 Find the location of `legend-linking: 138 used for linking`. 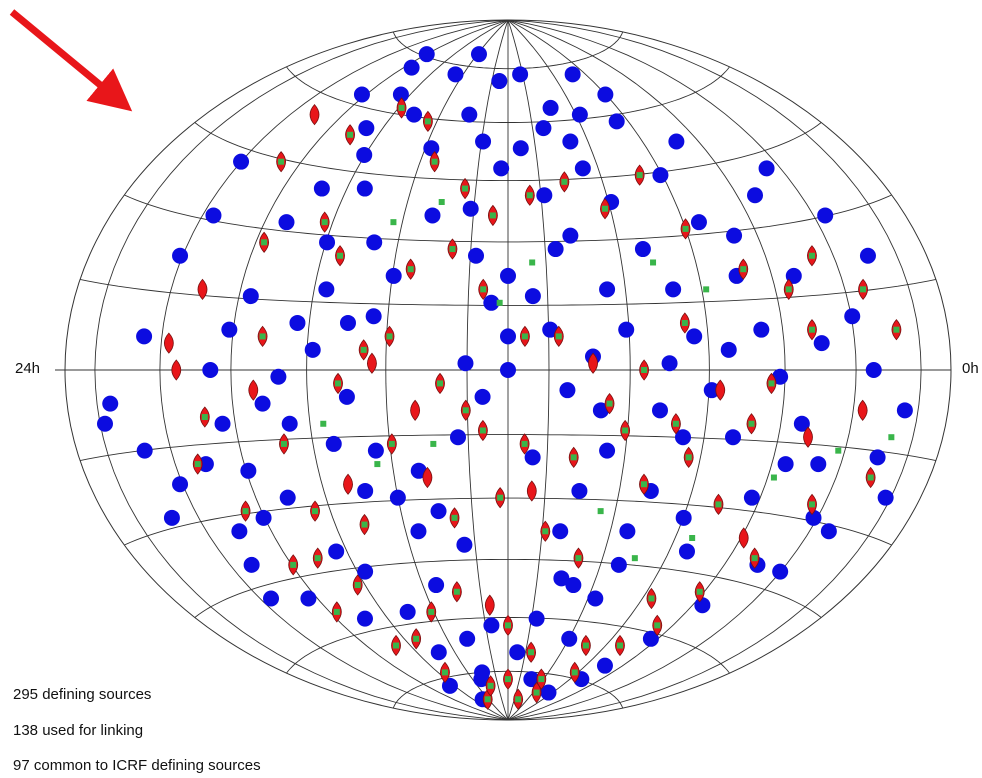

legend-linking: 138 used for linking is located at coordinates (78, 730).